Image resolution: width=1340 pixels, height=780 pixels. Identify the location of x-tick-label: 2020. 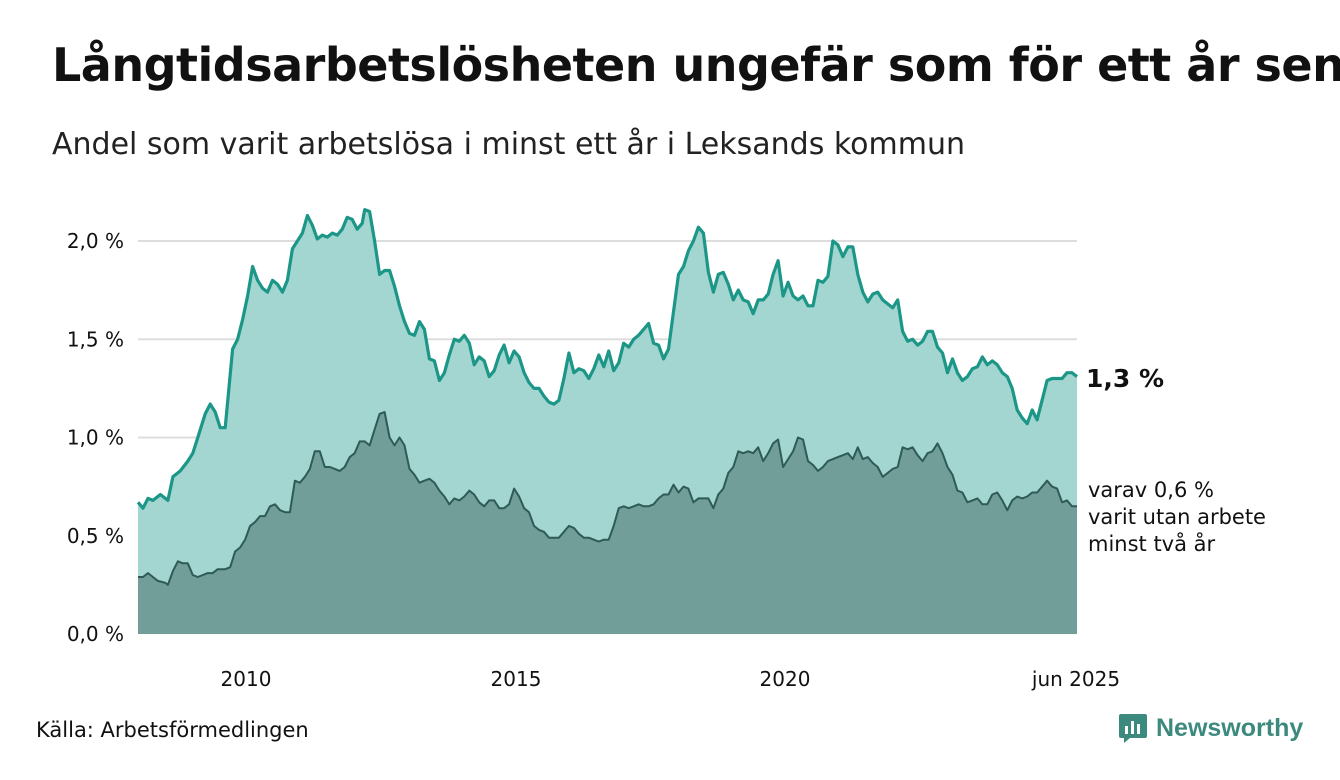
(785, 679).